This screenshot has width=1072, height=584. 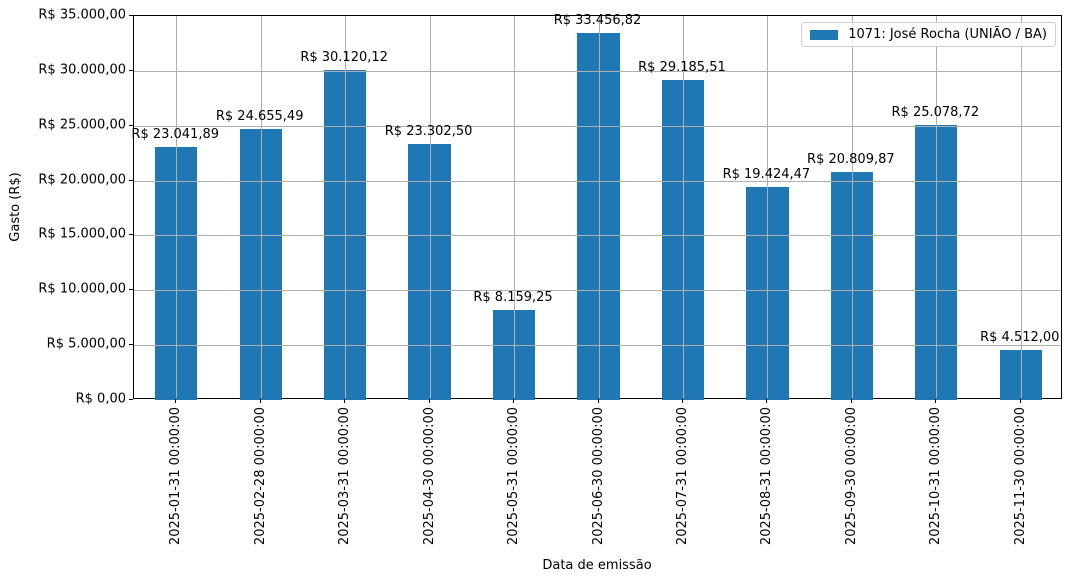 I want to click on bar-value-label: R$ 25.078,72, so click(x=935, y=112).